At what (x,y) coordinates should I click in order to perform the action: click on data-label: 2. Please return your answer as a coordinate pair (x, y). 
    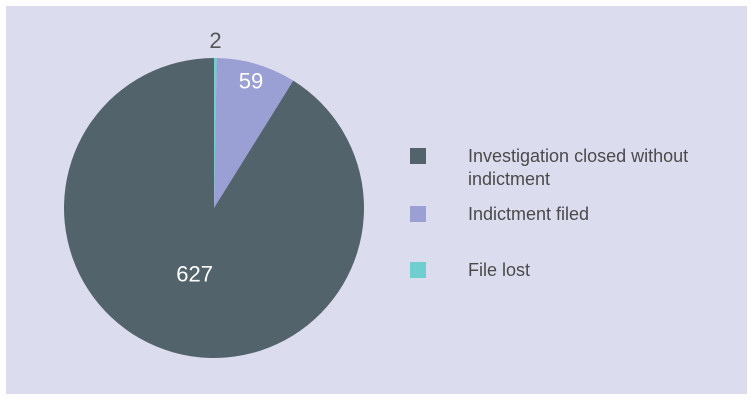
    Looking at the image, I should click on (215, 40).